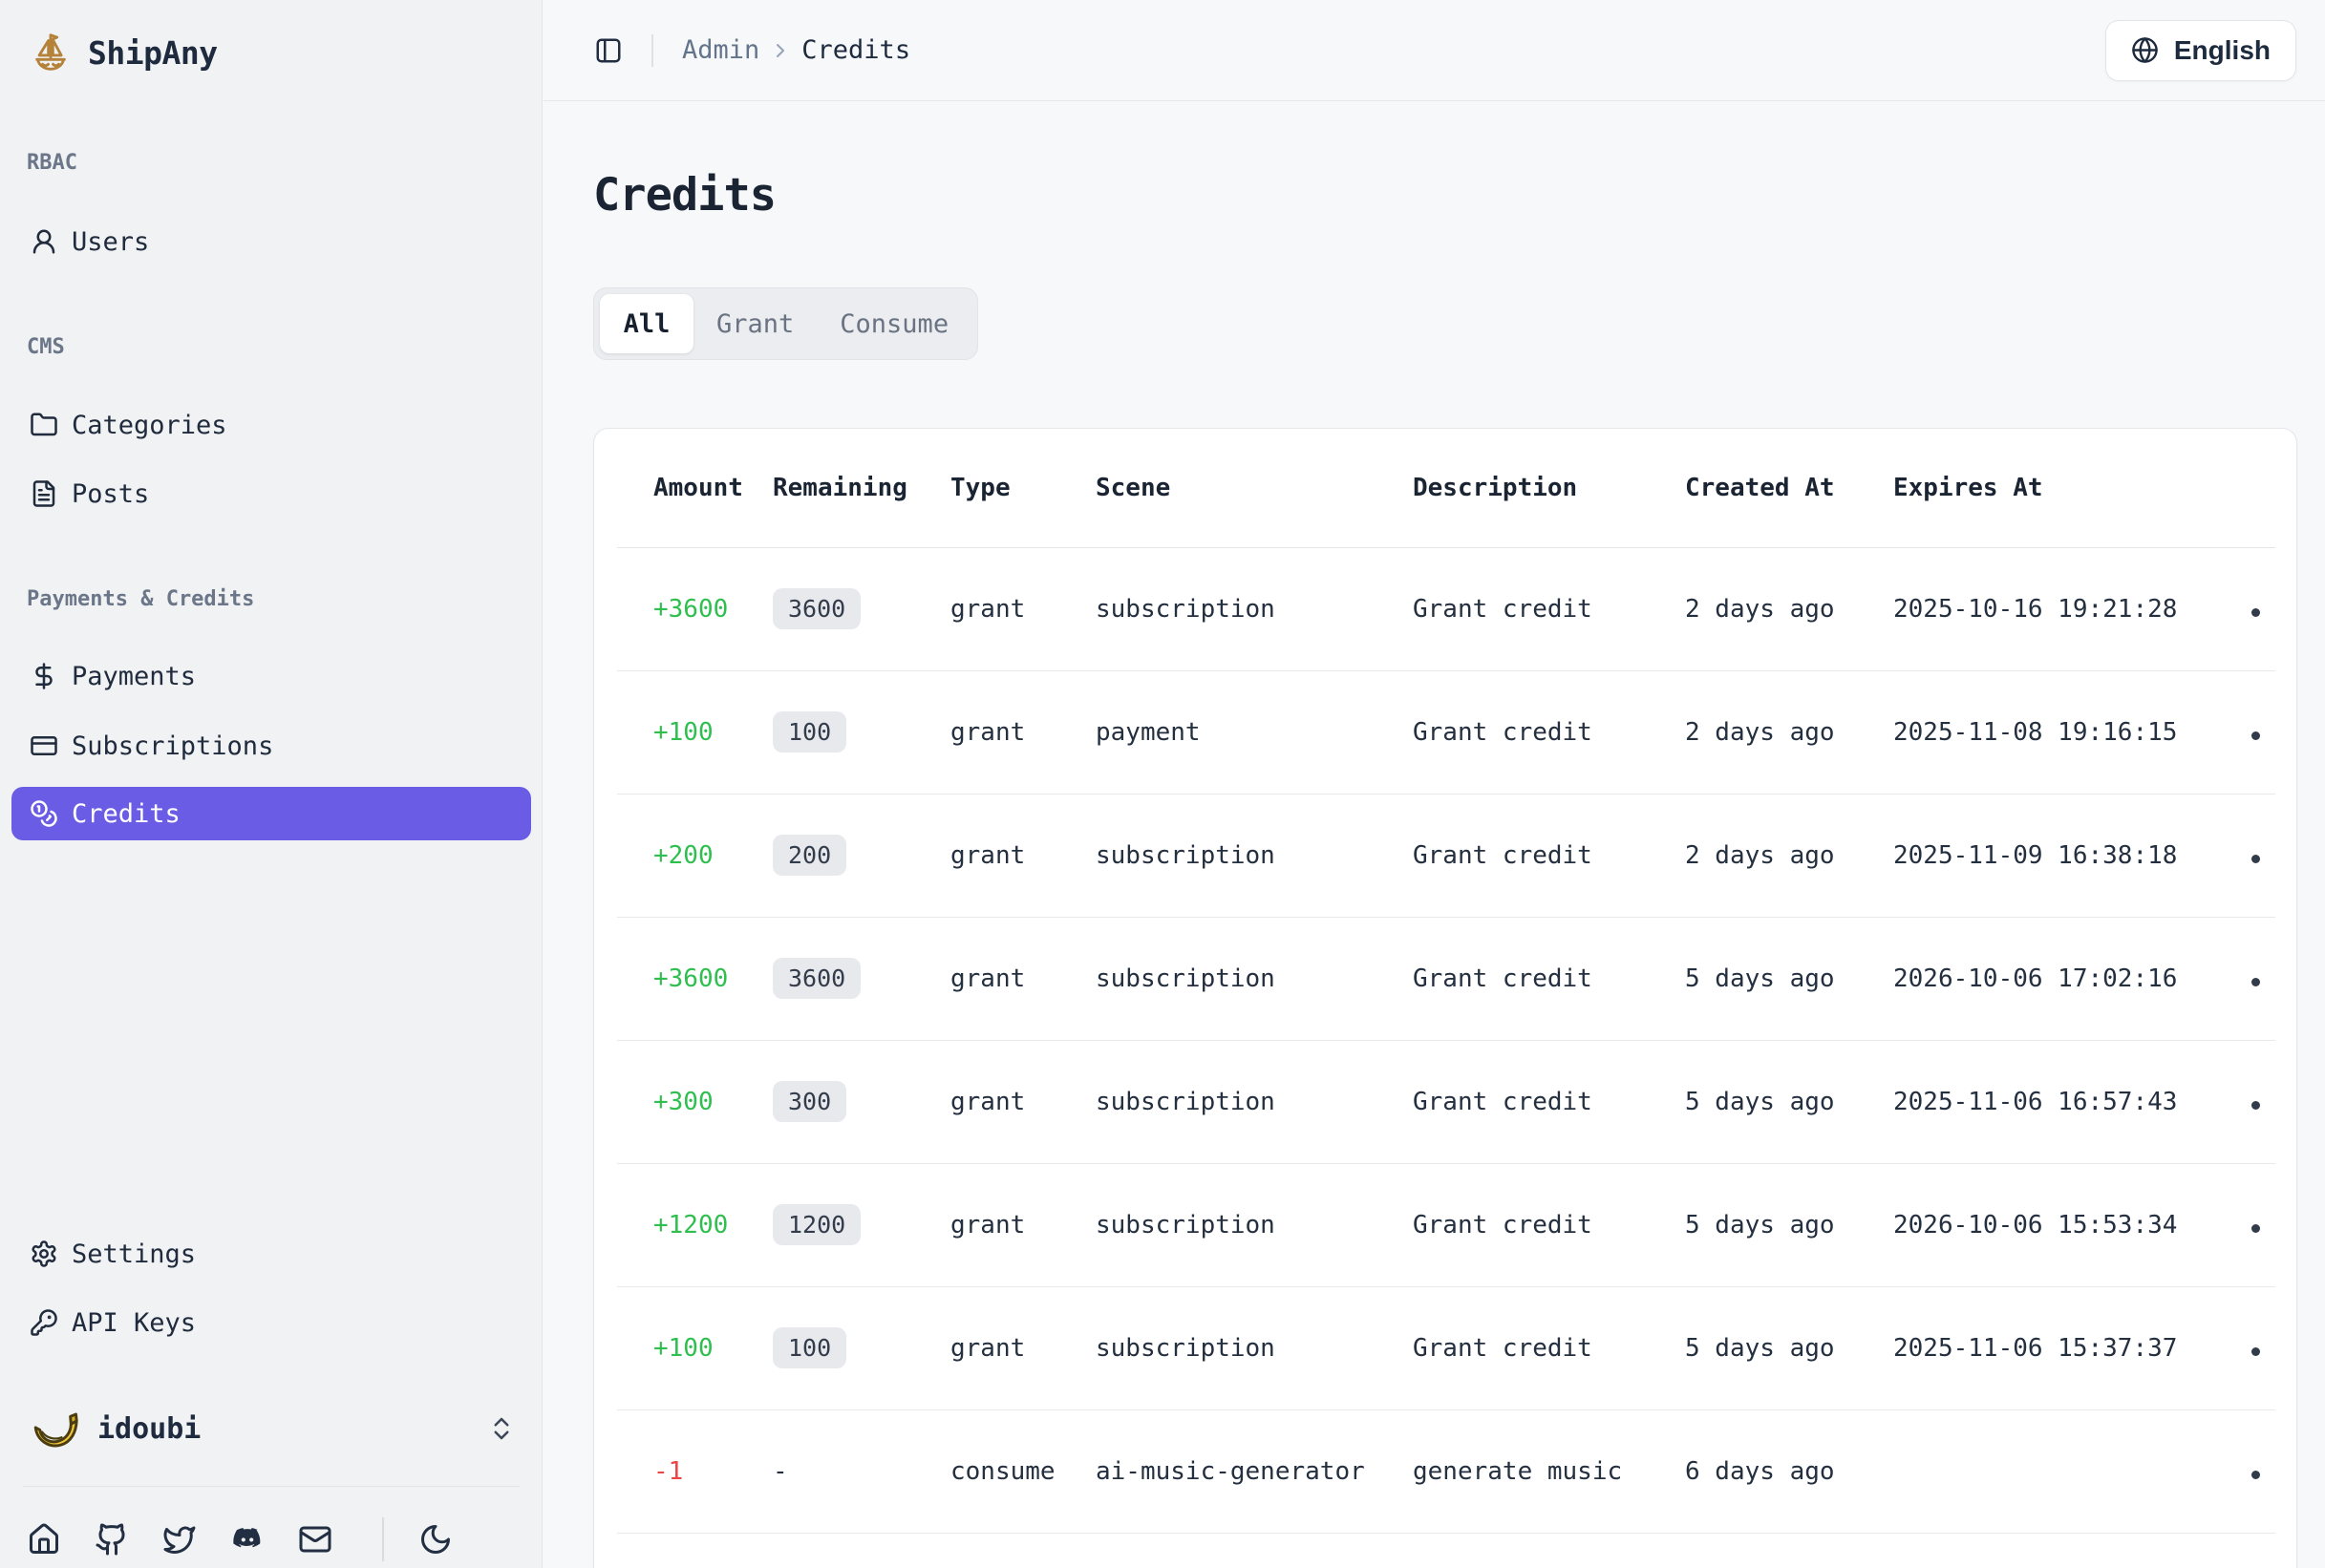  I want to click on page-title: Credits, so click(685, 195).